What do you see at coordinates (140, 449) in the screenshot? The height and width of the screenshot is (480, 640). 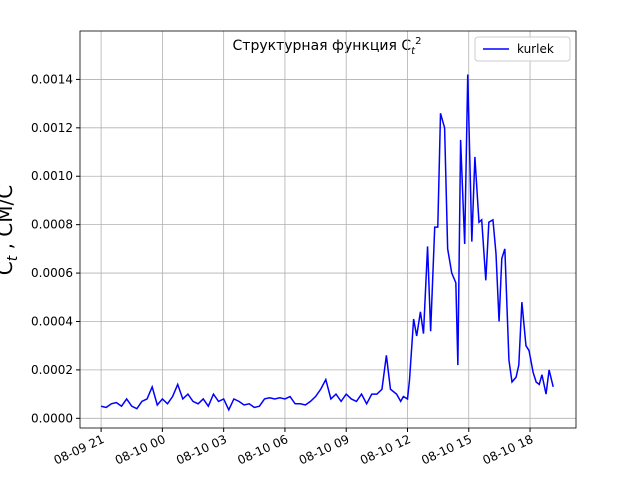 I see `x-tick-label: 08-10 00` at bounding box center [140, 449].